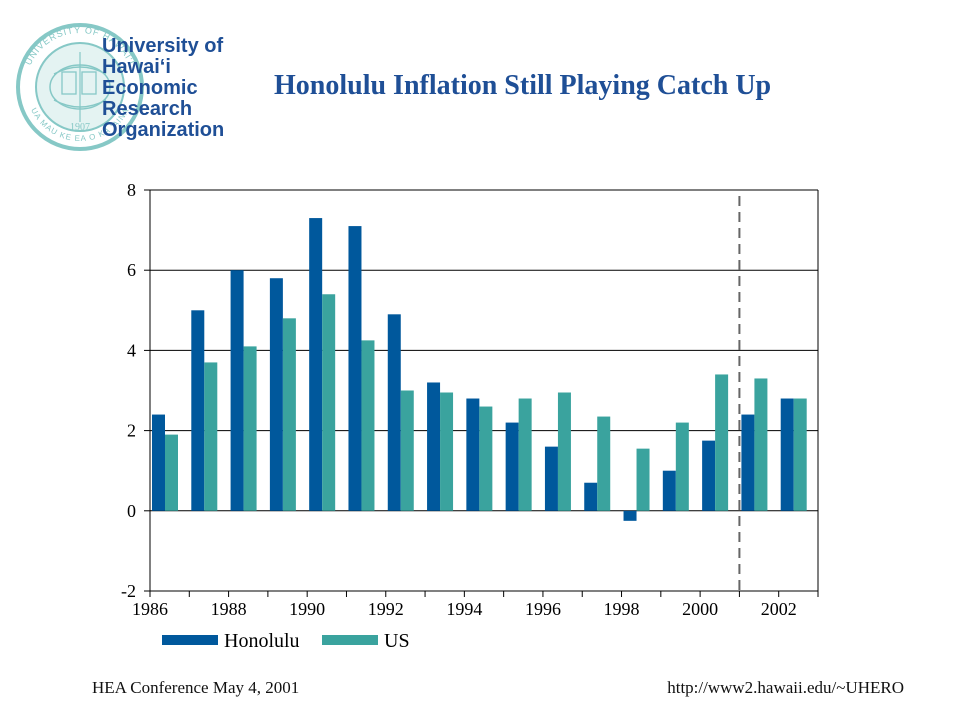 The height and width of the screenshot is (720, 960). Describe the element at coordinates (700, 609) in the screenshot. I see `x-tick-label-2000: 2000` at that location.